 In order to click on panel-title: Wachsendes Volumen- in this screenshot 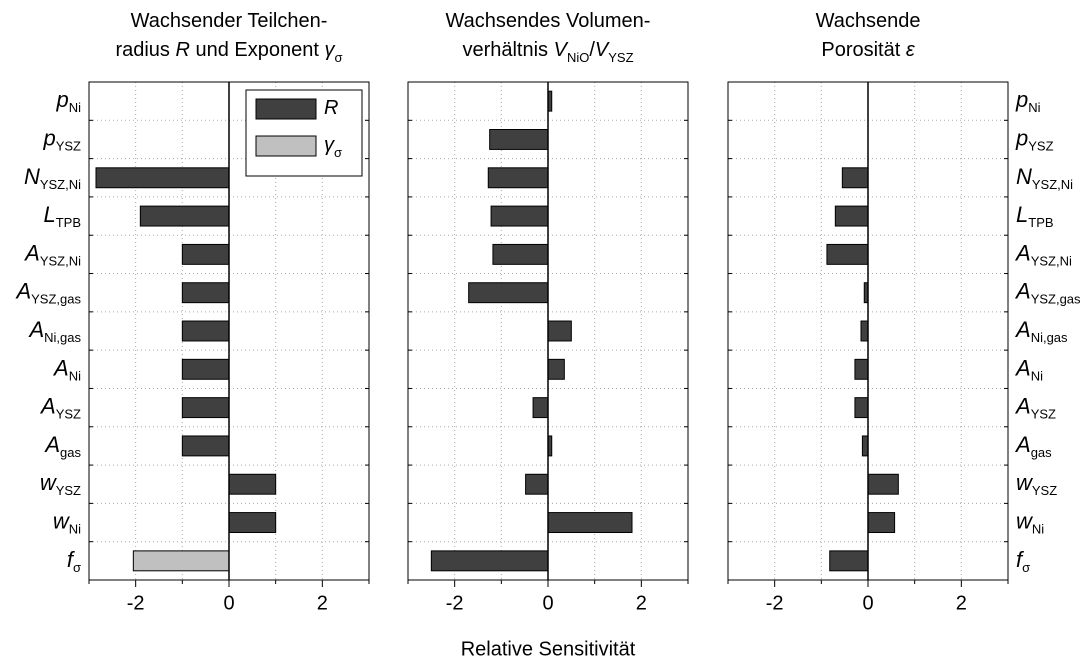, I will do `click(548, 21)`.